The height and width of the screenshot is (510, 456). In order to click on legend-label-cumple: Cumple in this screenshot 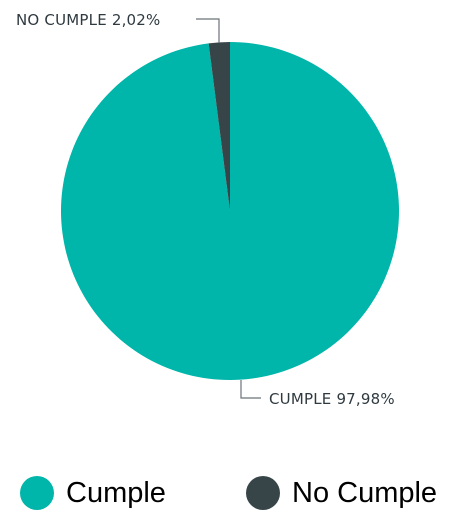, I will do `click(116, 492)`.